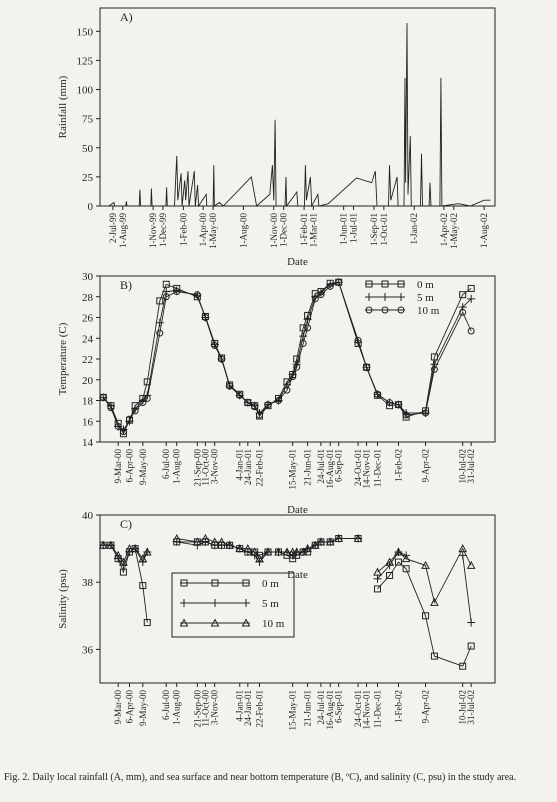  What do you see at coordinates (354, 228) in the screenshot?
I see `x-tick-label: 1-Jul-01` at bounding box center [354, 228].